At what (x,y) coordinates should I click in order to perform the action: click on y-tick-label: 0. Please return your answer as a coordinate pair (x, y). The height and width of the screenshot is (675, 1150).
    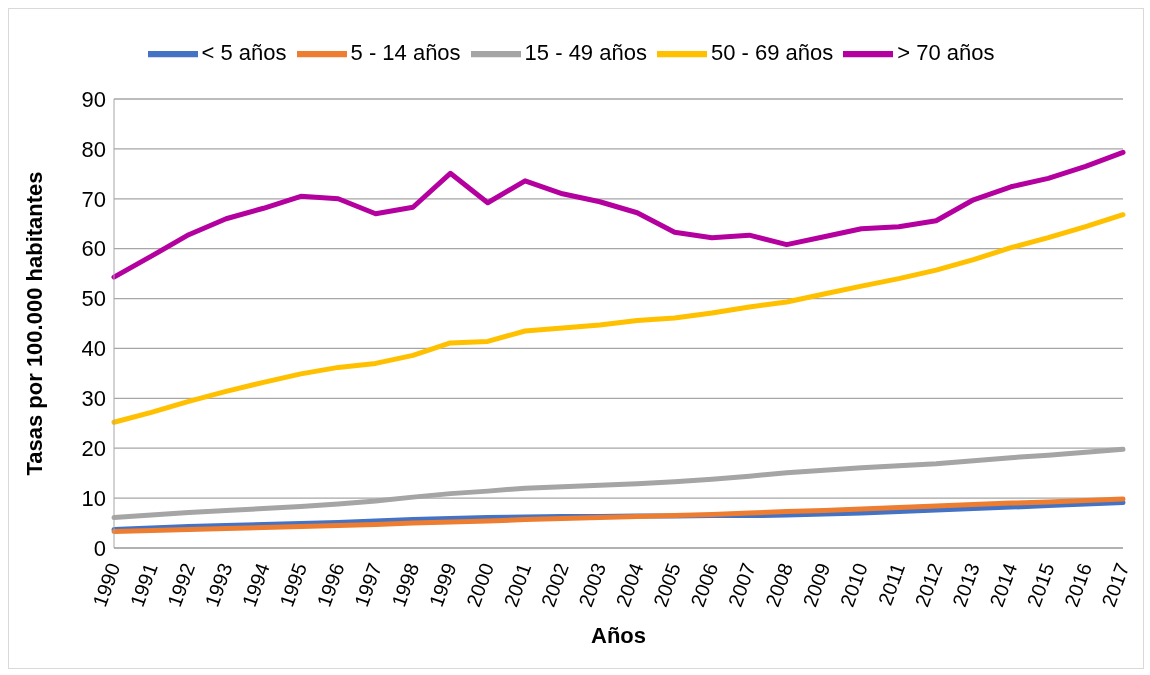
    Looking at the image, I should click on (99, 548).